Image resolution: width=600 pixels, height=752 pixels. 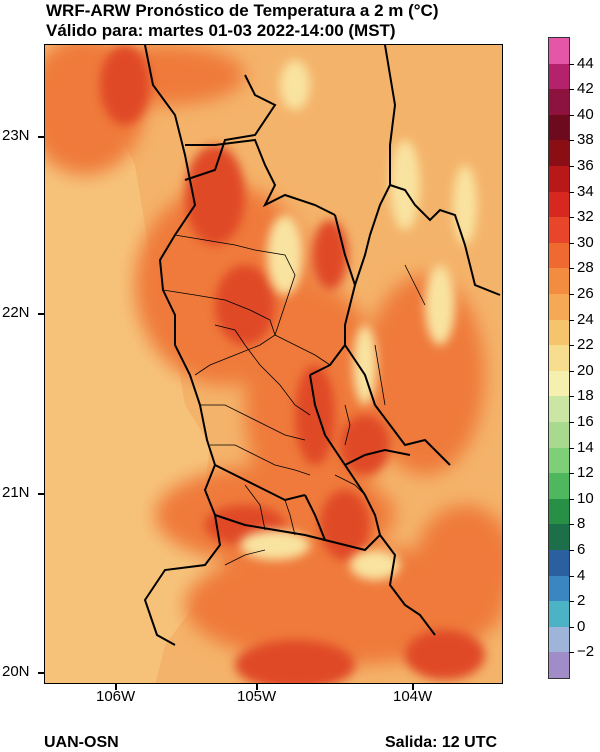 What do you see at coordinates (257, 696) in the screenshot?
I see `lon-label-105w: 105W` at bounding box center [257, 696].